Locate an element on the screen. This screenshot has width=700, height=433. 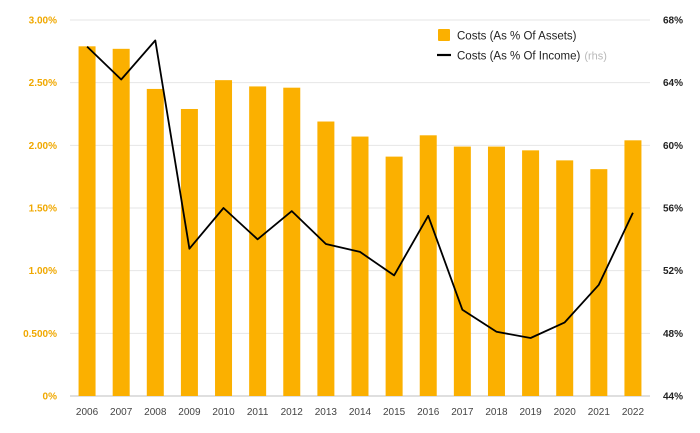
x-tick-label: 2008 is located at coordinates (155, 412).